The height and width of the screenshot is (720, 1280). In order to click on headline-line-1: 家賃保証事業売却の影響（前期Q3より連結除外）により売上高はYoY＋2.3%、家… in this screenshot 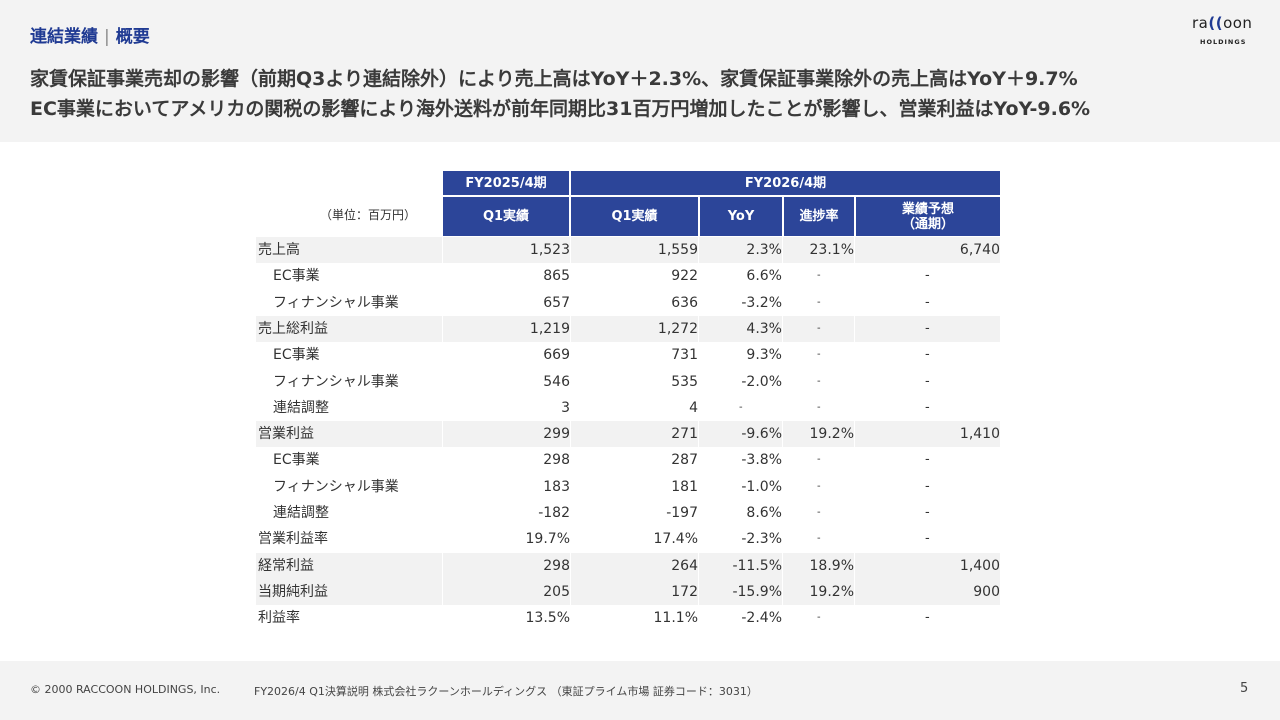, I will do `click(554, 79)`.